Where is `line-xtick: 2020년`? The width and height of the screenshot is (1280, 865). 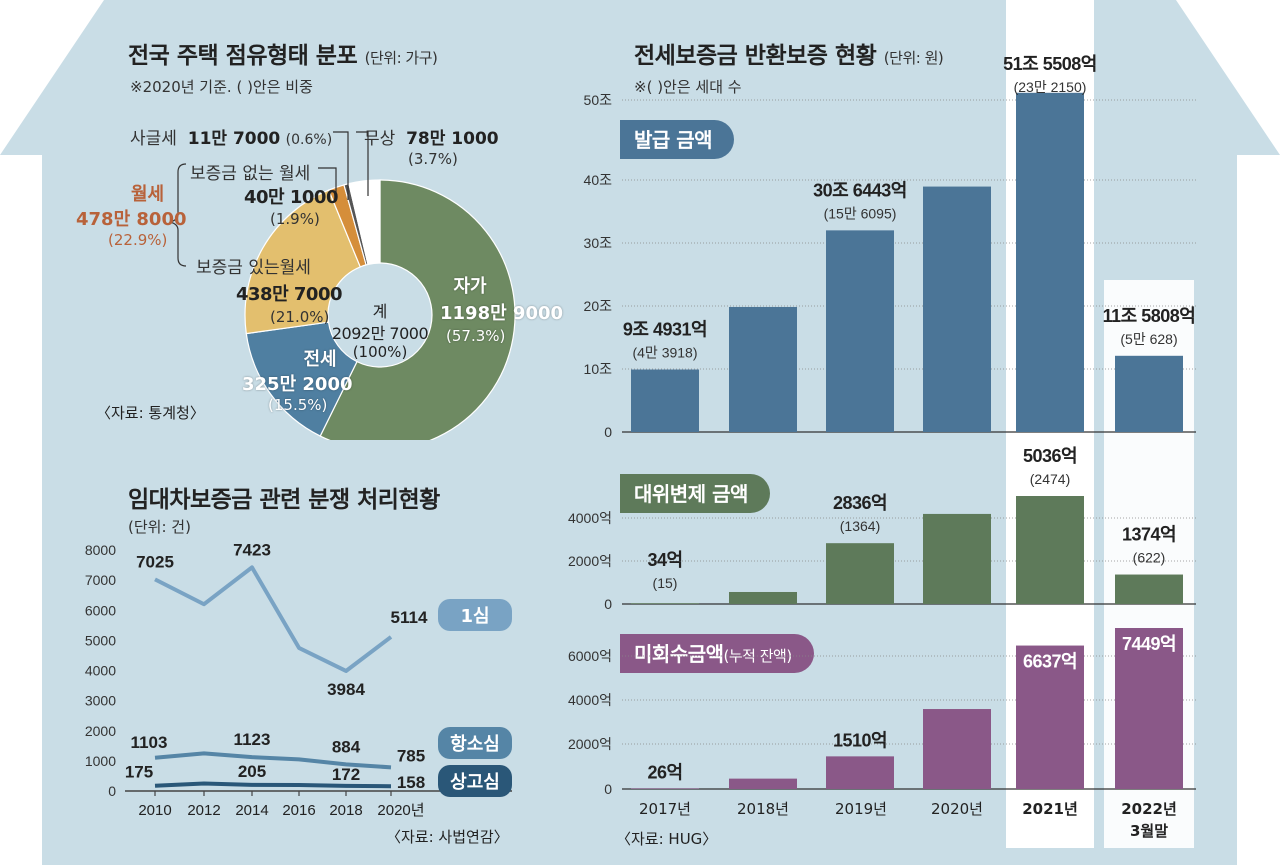
line-xtick: 2020년 is located at coordinates (400, 810).